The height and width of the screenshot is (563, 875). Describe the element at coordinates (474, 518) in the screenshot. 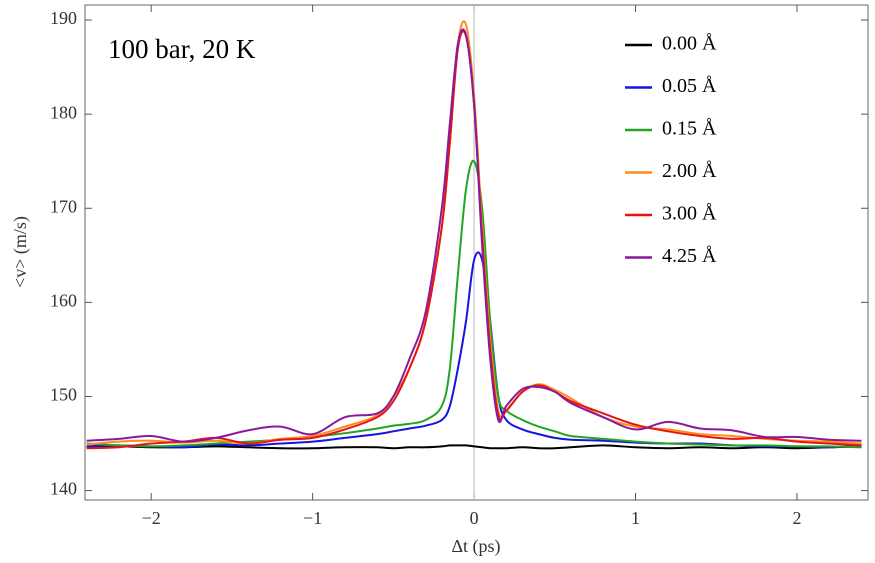

I see `x-tick-label: 0` at that location.